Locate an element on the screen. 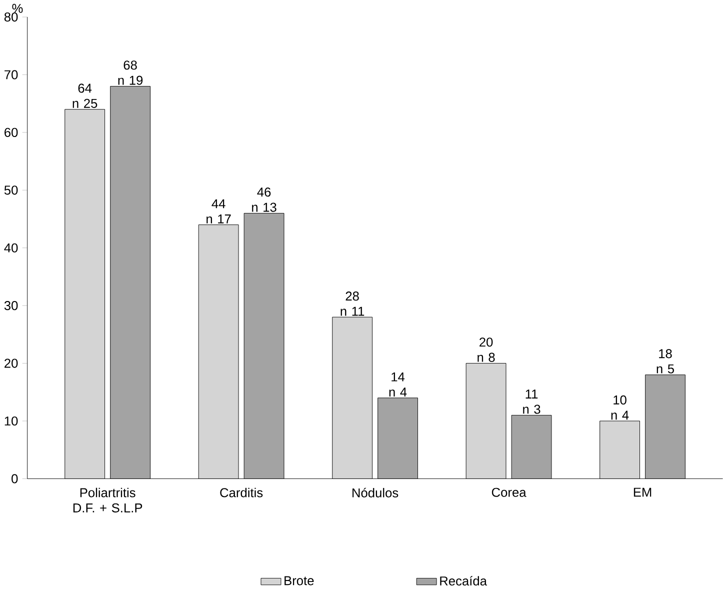 The width and height of the screenshot is (723, 592). x-tick-label: Nódulos is located at coordinates (375, 493).